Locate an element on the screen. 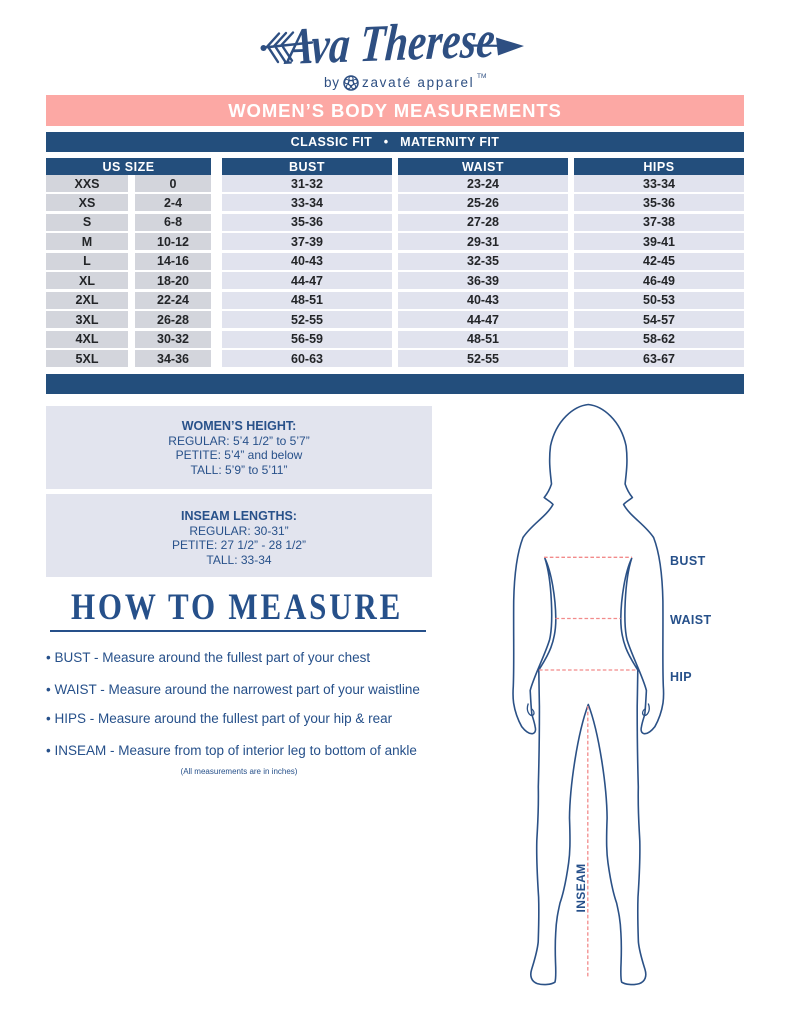 The image size is (791, 1024). svg-text: INSEAM is located at coordinates (581, 887).